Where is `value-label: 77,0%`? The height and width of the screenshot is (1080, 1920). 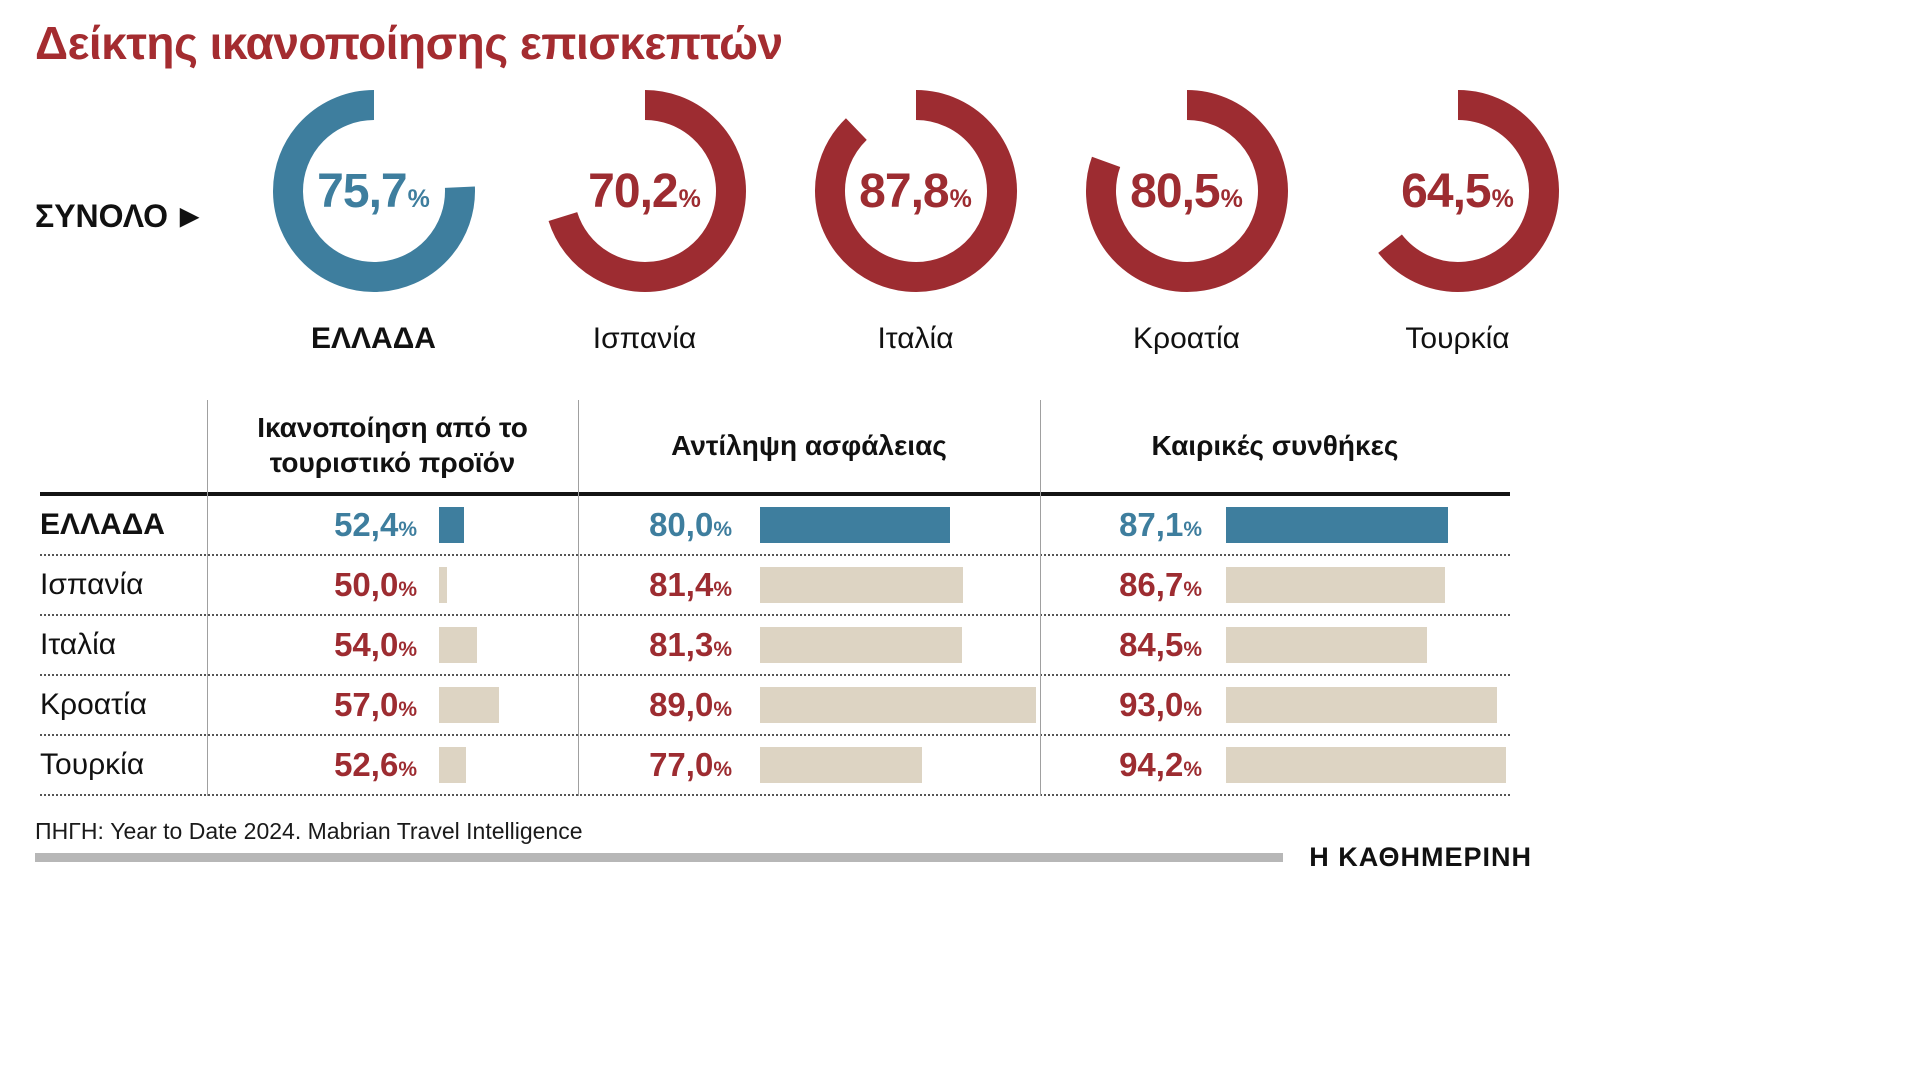
value-label: 77,0% is located at coordinates (690, 764).